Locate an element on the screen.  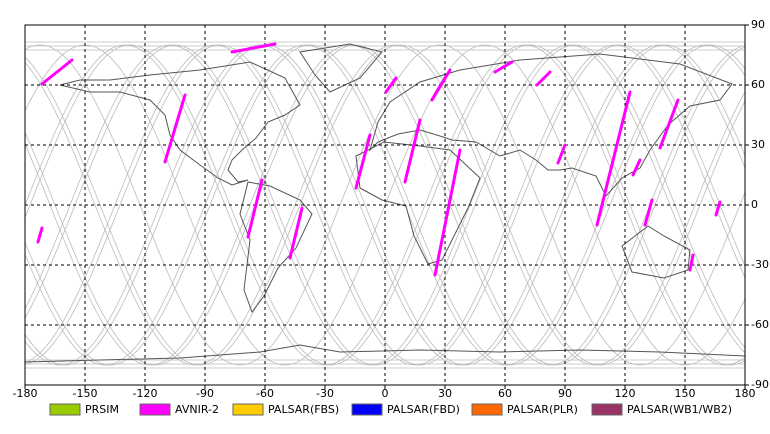
x-tick-label: -180 is located at coordinates (25, 393).